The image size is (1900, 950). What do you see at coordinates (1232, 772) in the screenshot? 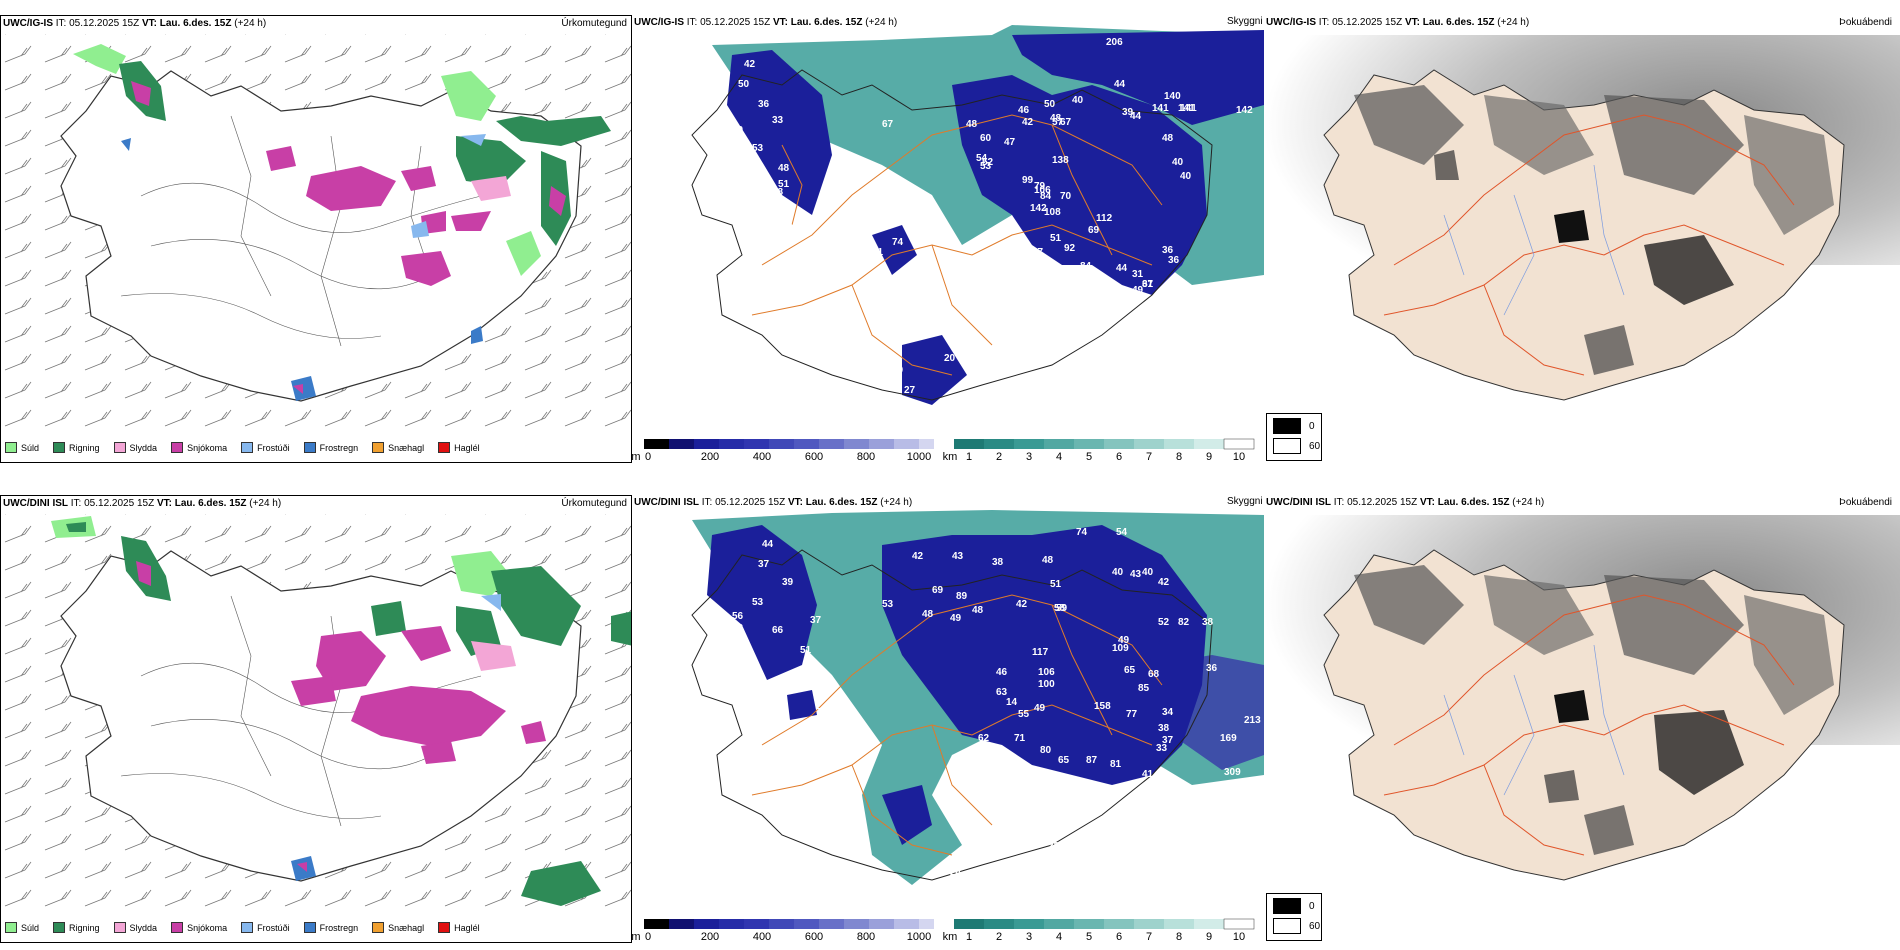
I see `cloud-base-label: 309` at bounding box center [1232, 772].